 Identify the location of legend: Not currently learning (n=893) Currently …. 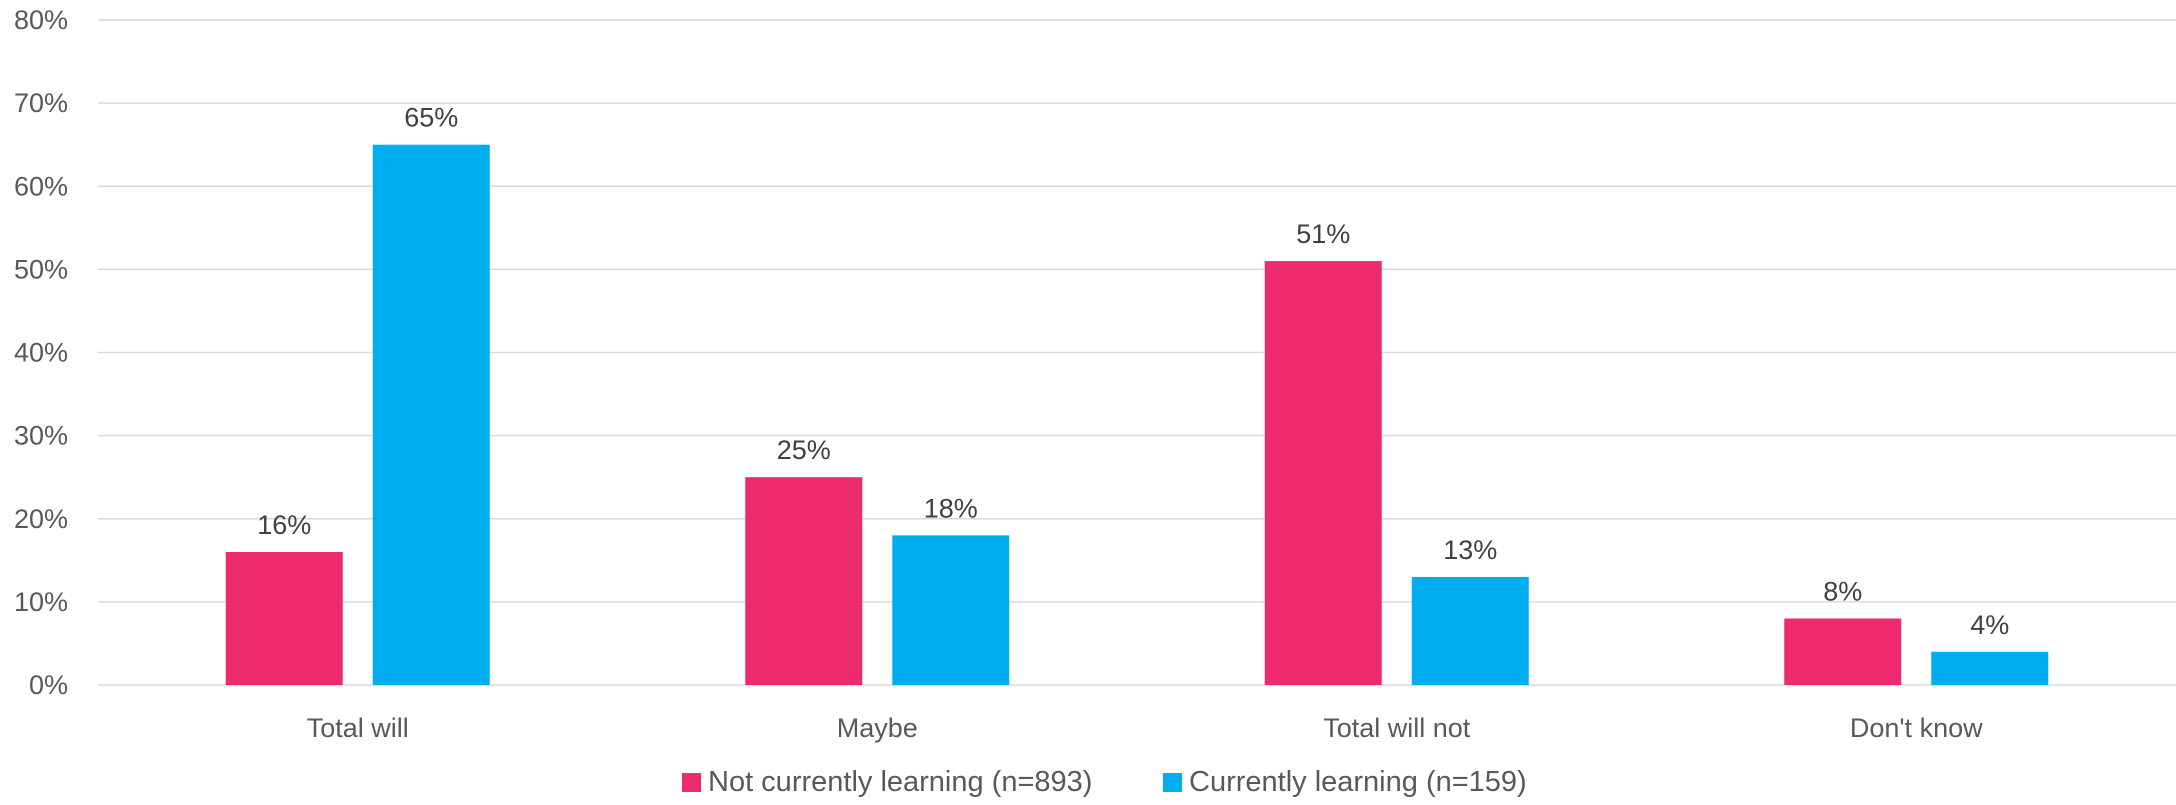
(1104, 782).